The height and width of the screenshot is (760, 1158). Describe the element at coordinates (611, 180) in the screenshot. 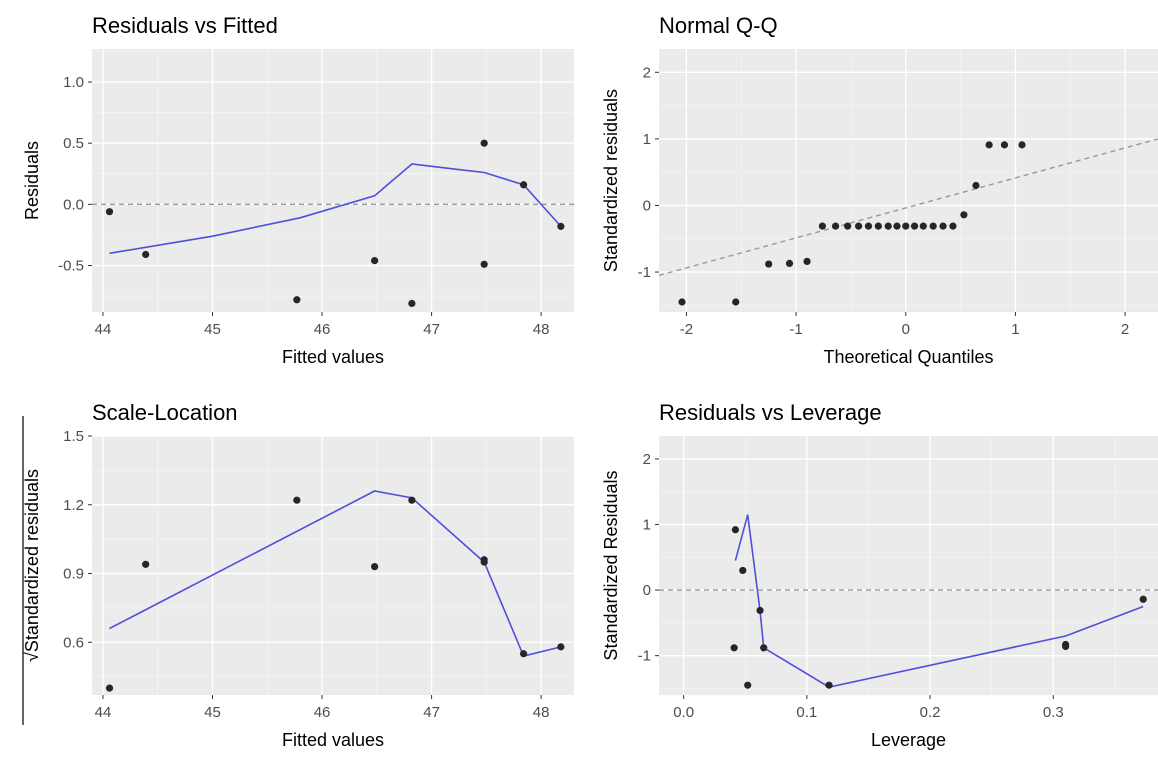

I see `y-axis-label: Standardized residuals` at that location.